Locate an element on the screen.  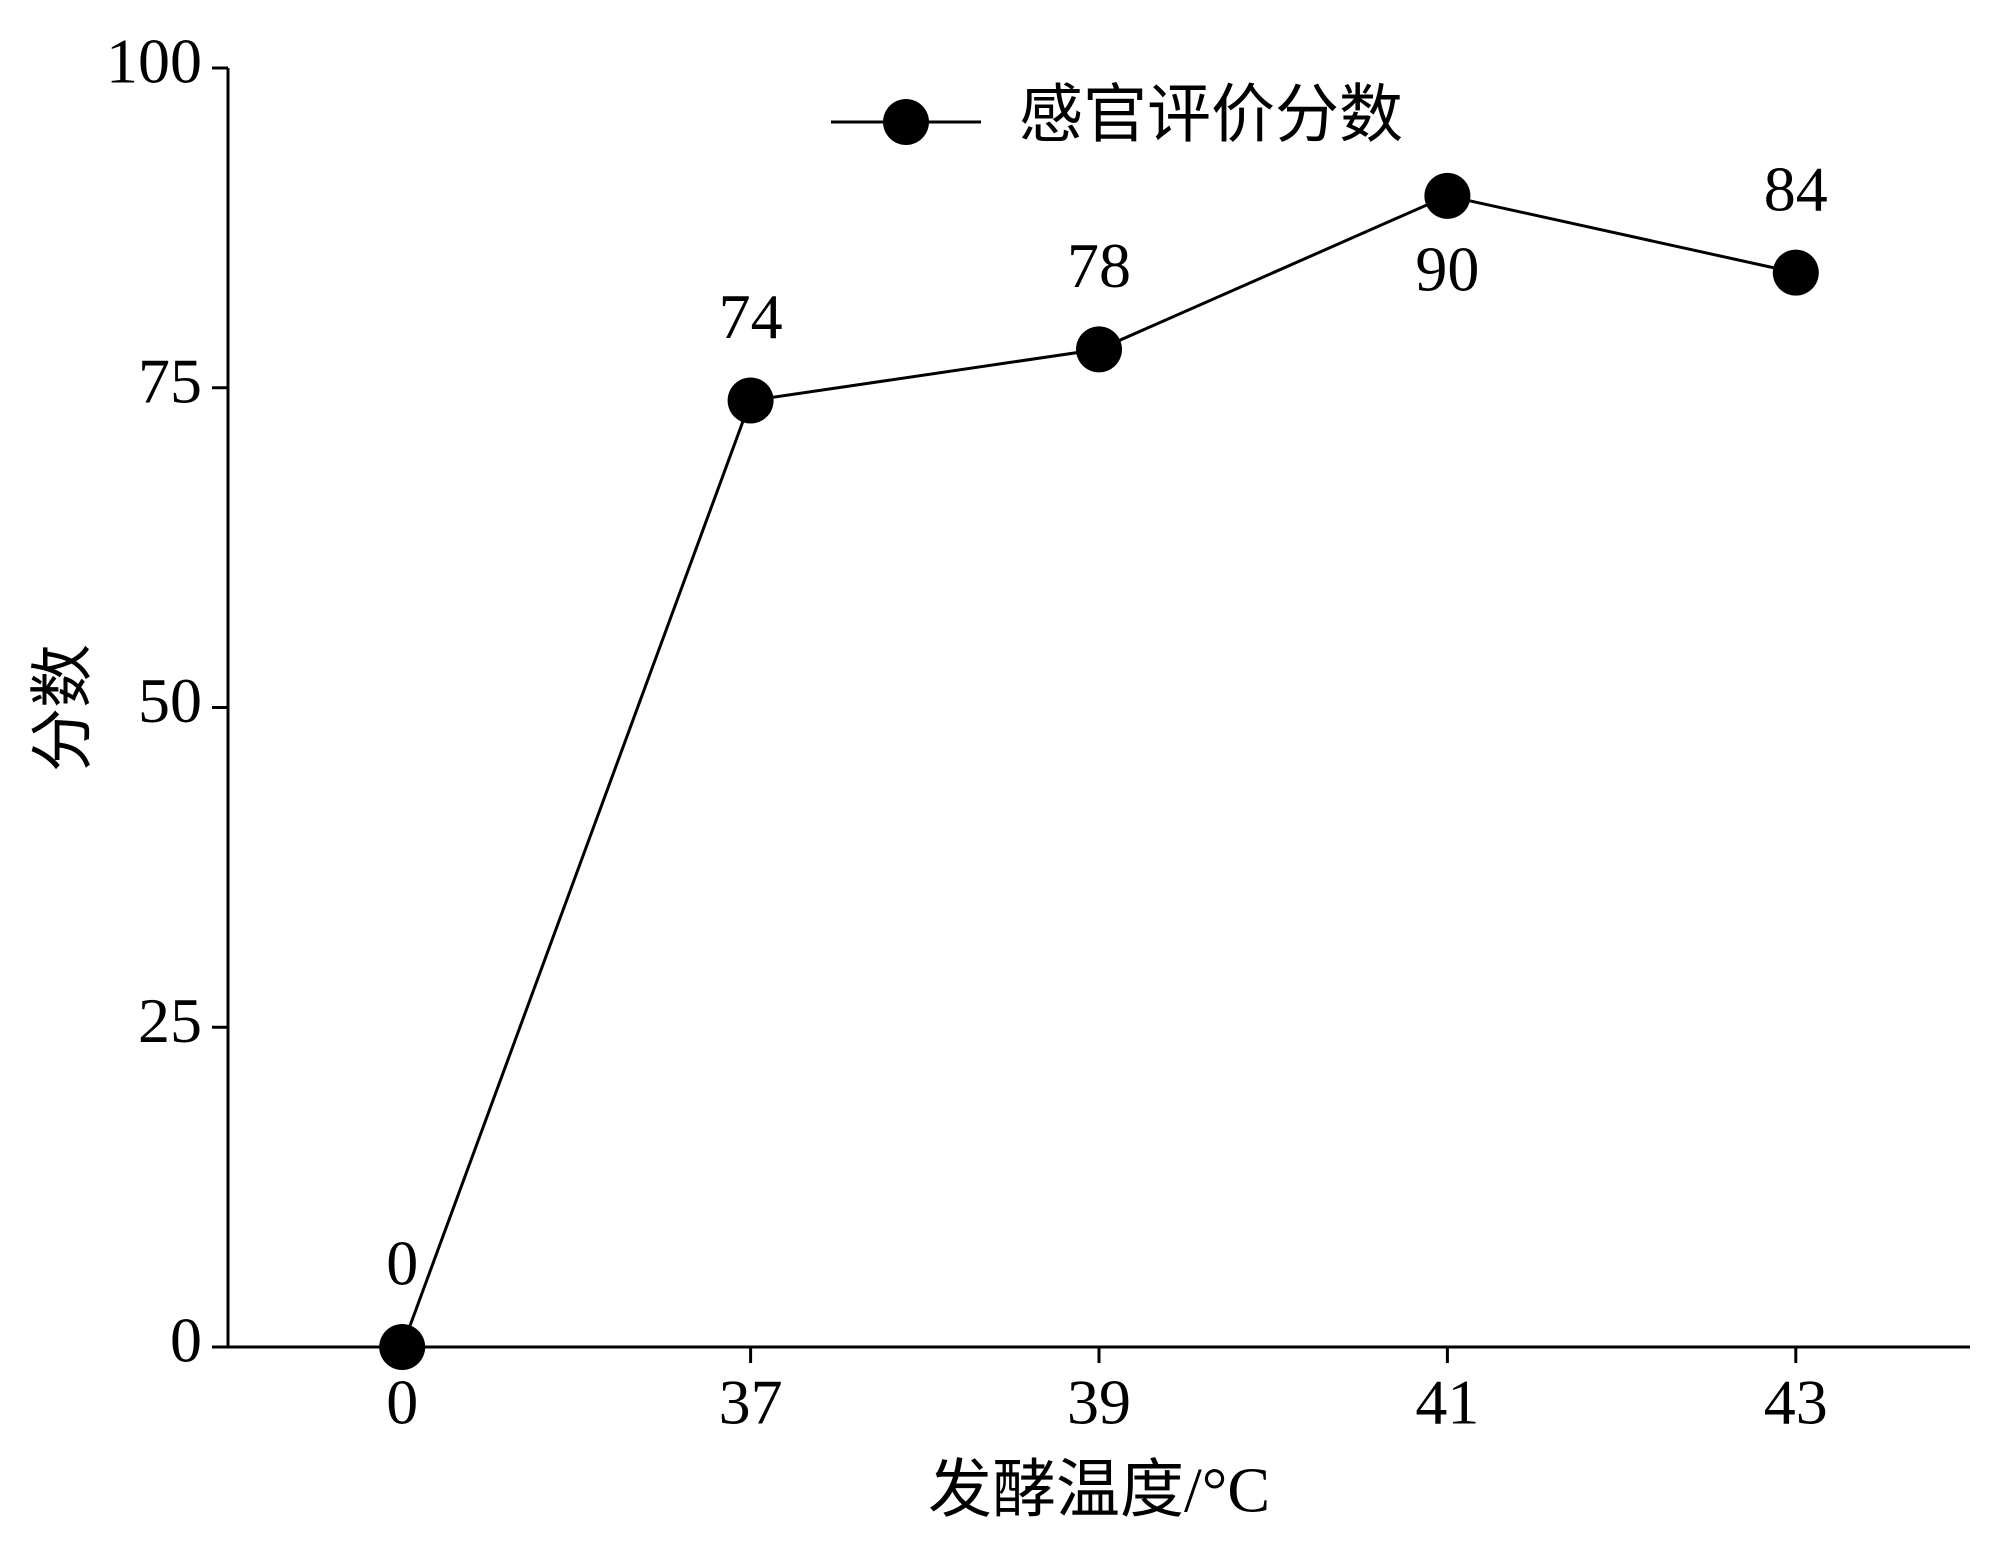
legend-marker is located at coordinates (906, 122).